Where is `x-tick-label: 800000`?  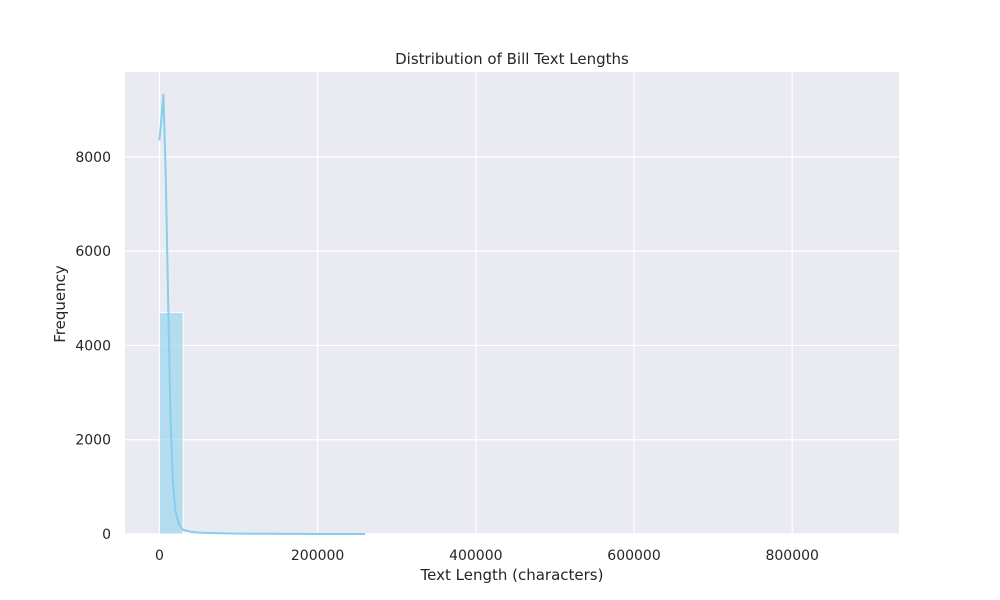 x-tick-label: 800000 is located at coordinates (791, 556).